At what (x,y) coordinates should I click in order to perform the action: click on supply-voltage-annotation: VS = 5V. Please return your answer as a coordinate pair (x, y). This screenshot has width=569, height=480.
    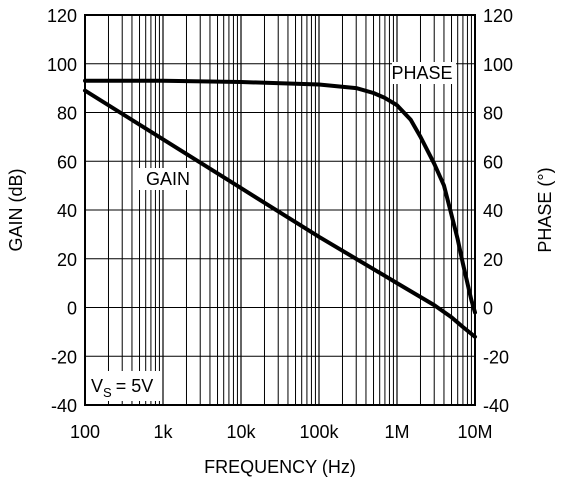
    Looking at the image, I should click on (124, 386).